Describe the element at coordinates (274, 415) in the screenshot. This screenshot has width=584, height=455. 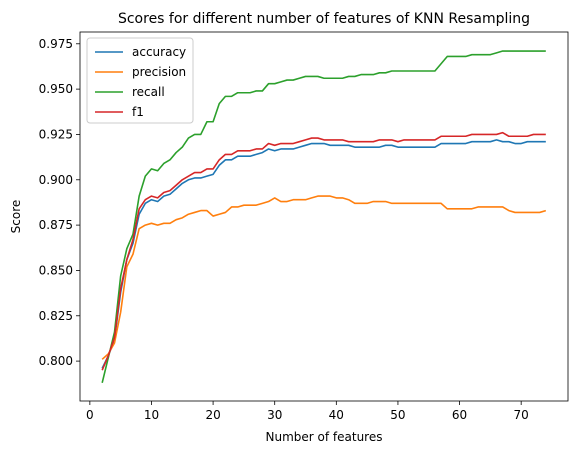
I see `x-tick-label: 30` at that location.